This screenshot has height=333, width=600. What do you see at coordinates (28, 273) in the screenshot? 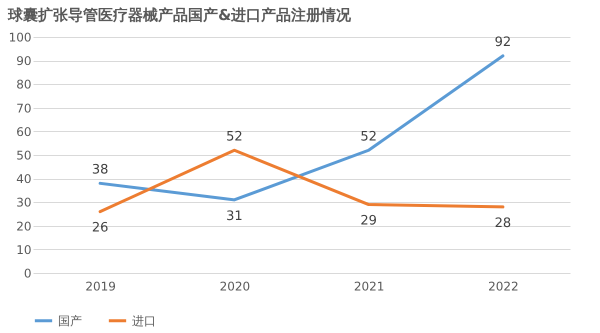
I see `y-tick-label: 0` at bounding box center [28, 273].